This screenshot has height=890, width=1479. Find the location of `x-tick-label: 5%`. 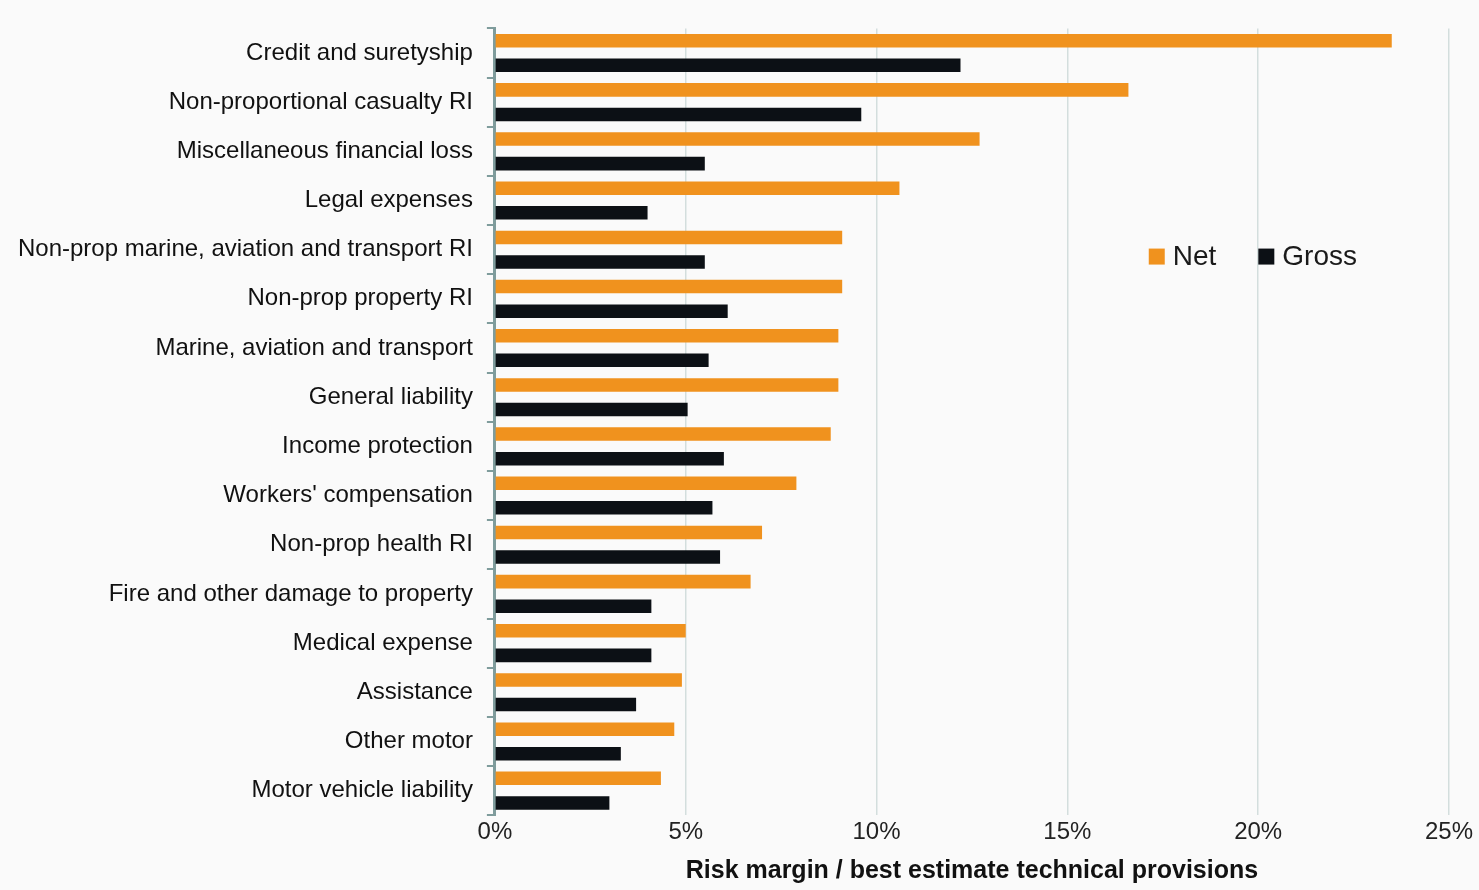

x-tick-label: 5% is located at coordinates (686, 831).